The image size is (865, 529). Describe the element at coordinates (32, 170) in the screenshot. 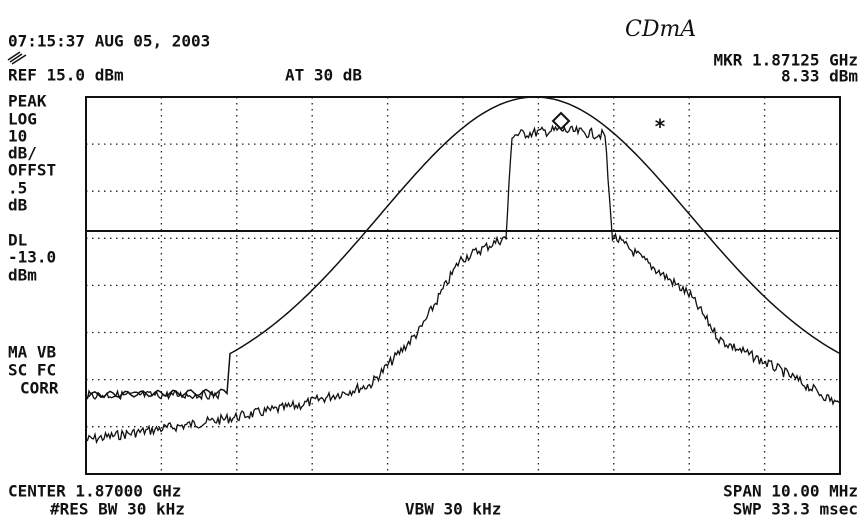

I see `side-label: OFFST` at that location.